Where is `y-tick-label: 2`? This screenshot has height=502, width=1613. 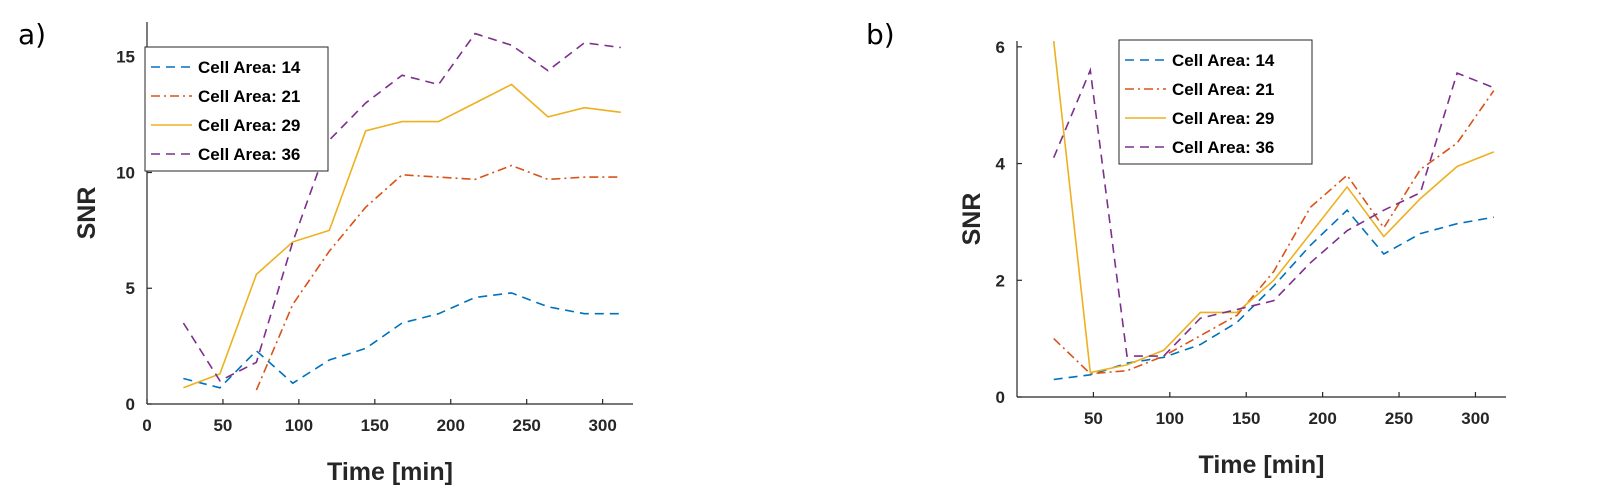
y-tick-label: 2 is located at coordinates (1000, 280).